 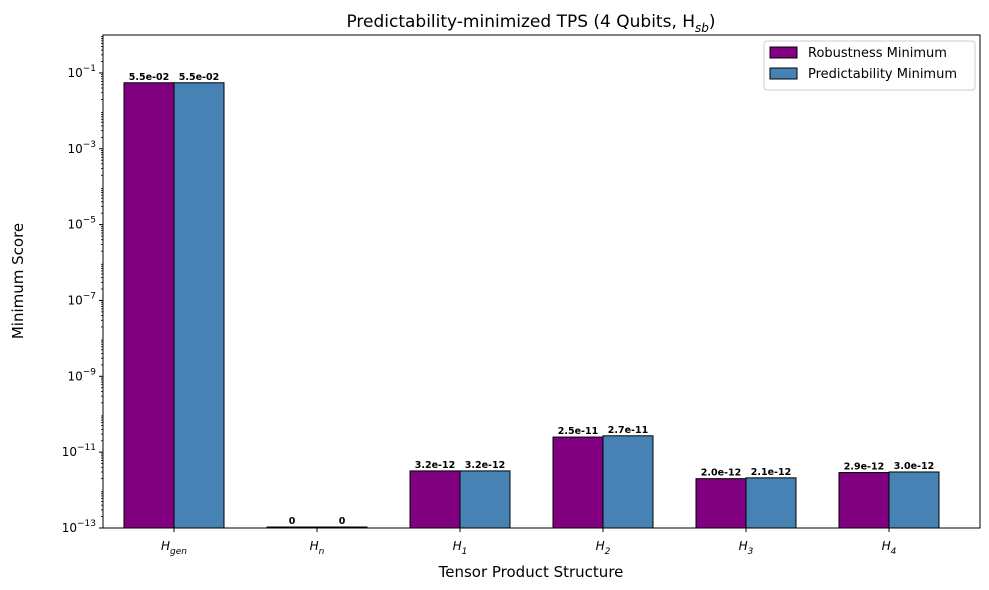 I want to click on y-tick-label: 10⁻¹³, so click(x=79, y=527).